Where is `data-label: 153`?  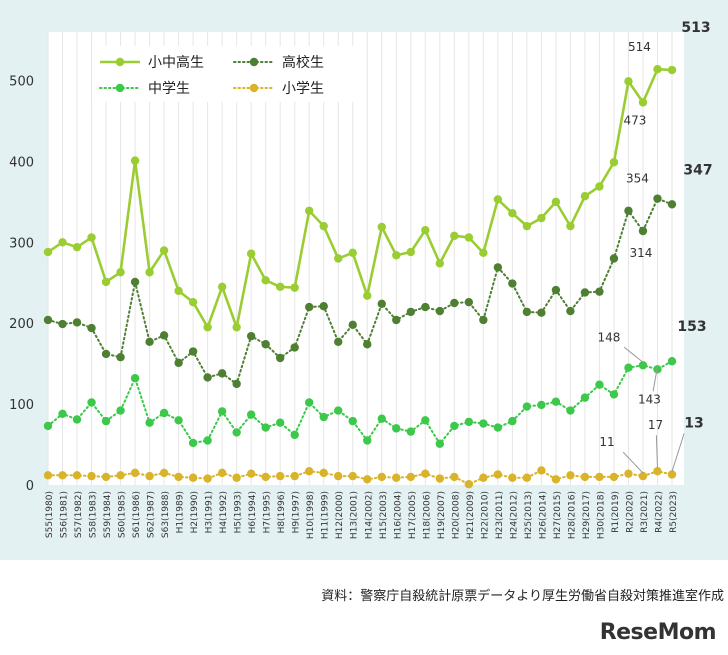 data-label: 153 is located at coordinates (691, 327).